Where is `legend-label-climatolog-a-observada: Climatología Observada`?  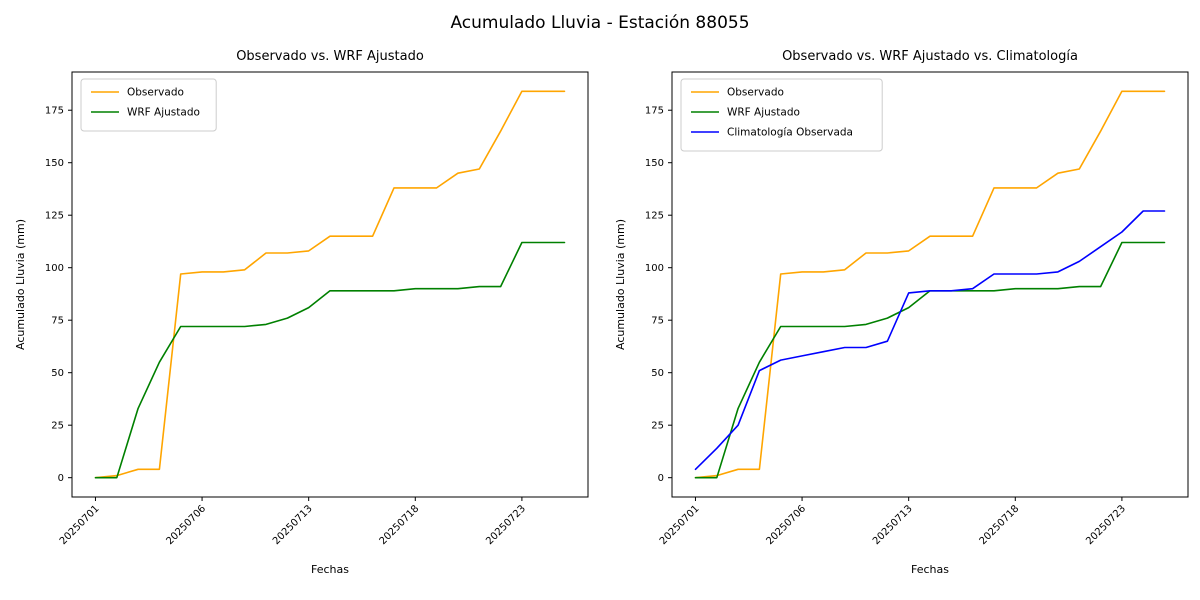 legend-label-climatolog-a-observada: Climatología Observada is located at coordinates (790, 133).